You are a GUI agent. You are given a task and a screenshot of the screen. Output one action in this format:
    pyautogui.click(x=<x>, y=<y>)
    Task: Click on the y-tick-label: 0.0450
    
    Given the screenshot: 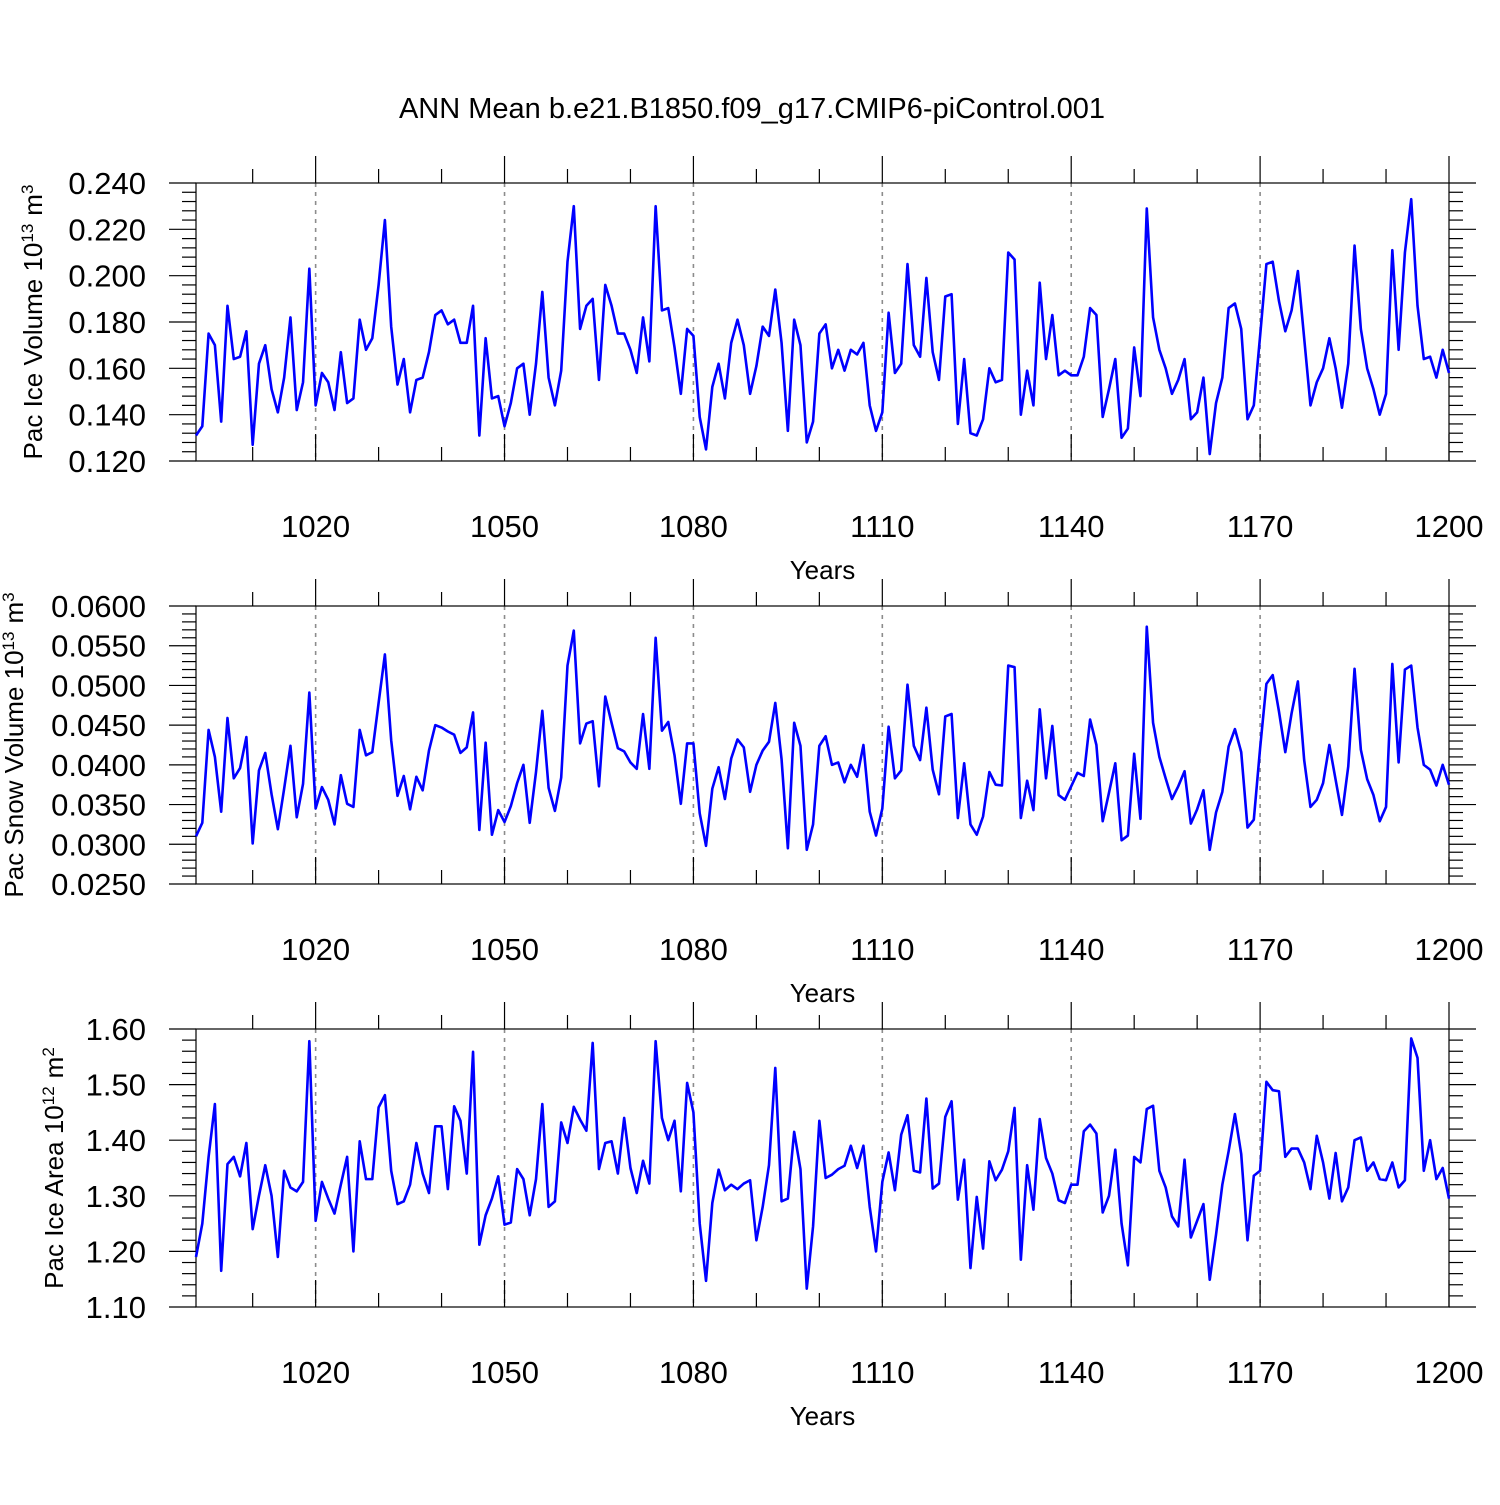 What is the action you would take?
    pyautogui.click(x=98, y=725)
    